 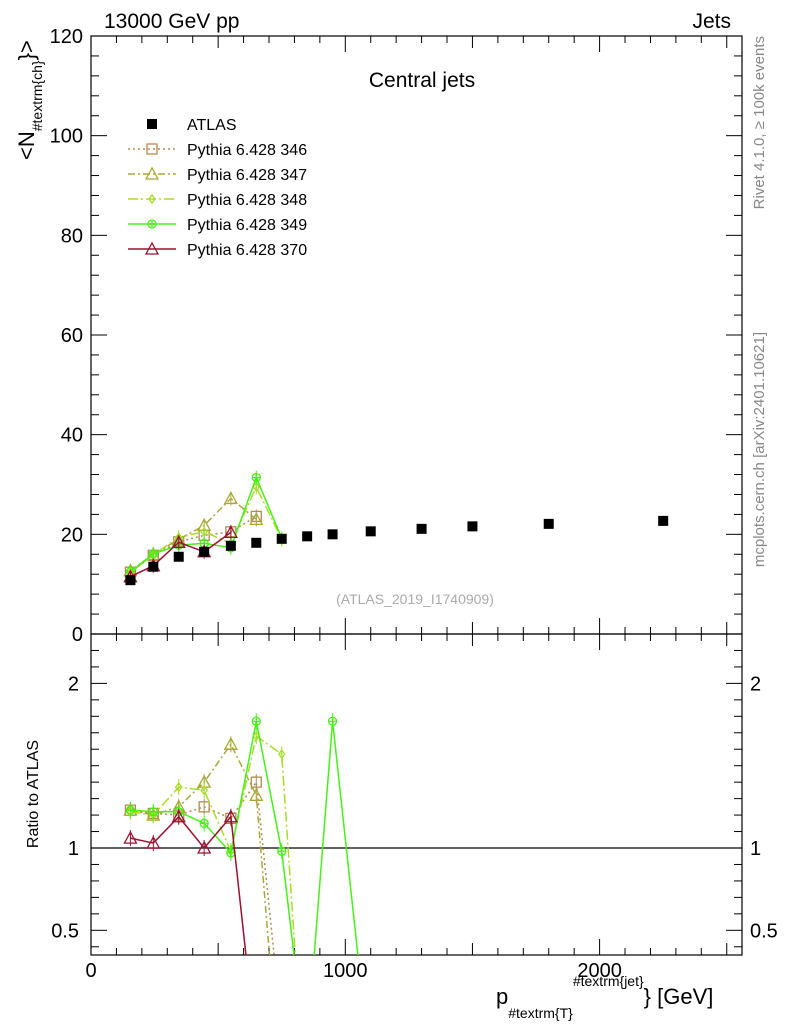 I want to click on x-axis-label-main: p, so click(x=502, y=996).